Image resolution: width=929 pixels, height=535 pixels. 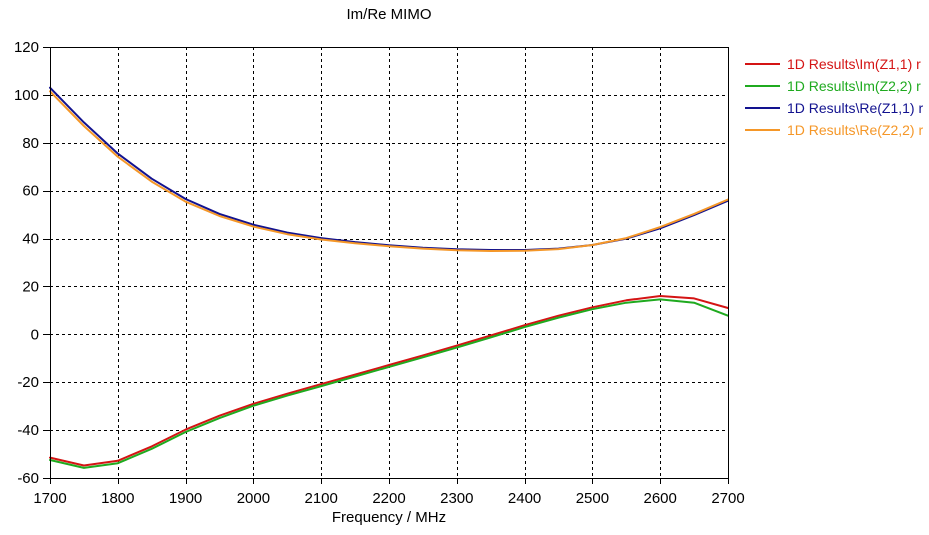 What do you see at coordinates (253, 498) in the screenshot?
I see `x-tick-label: 2000` at bounding box center [253, 498].